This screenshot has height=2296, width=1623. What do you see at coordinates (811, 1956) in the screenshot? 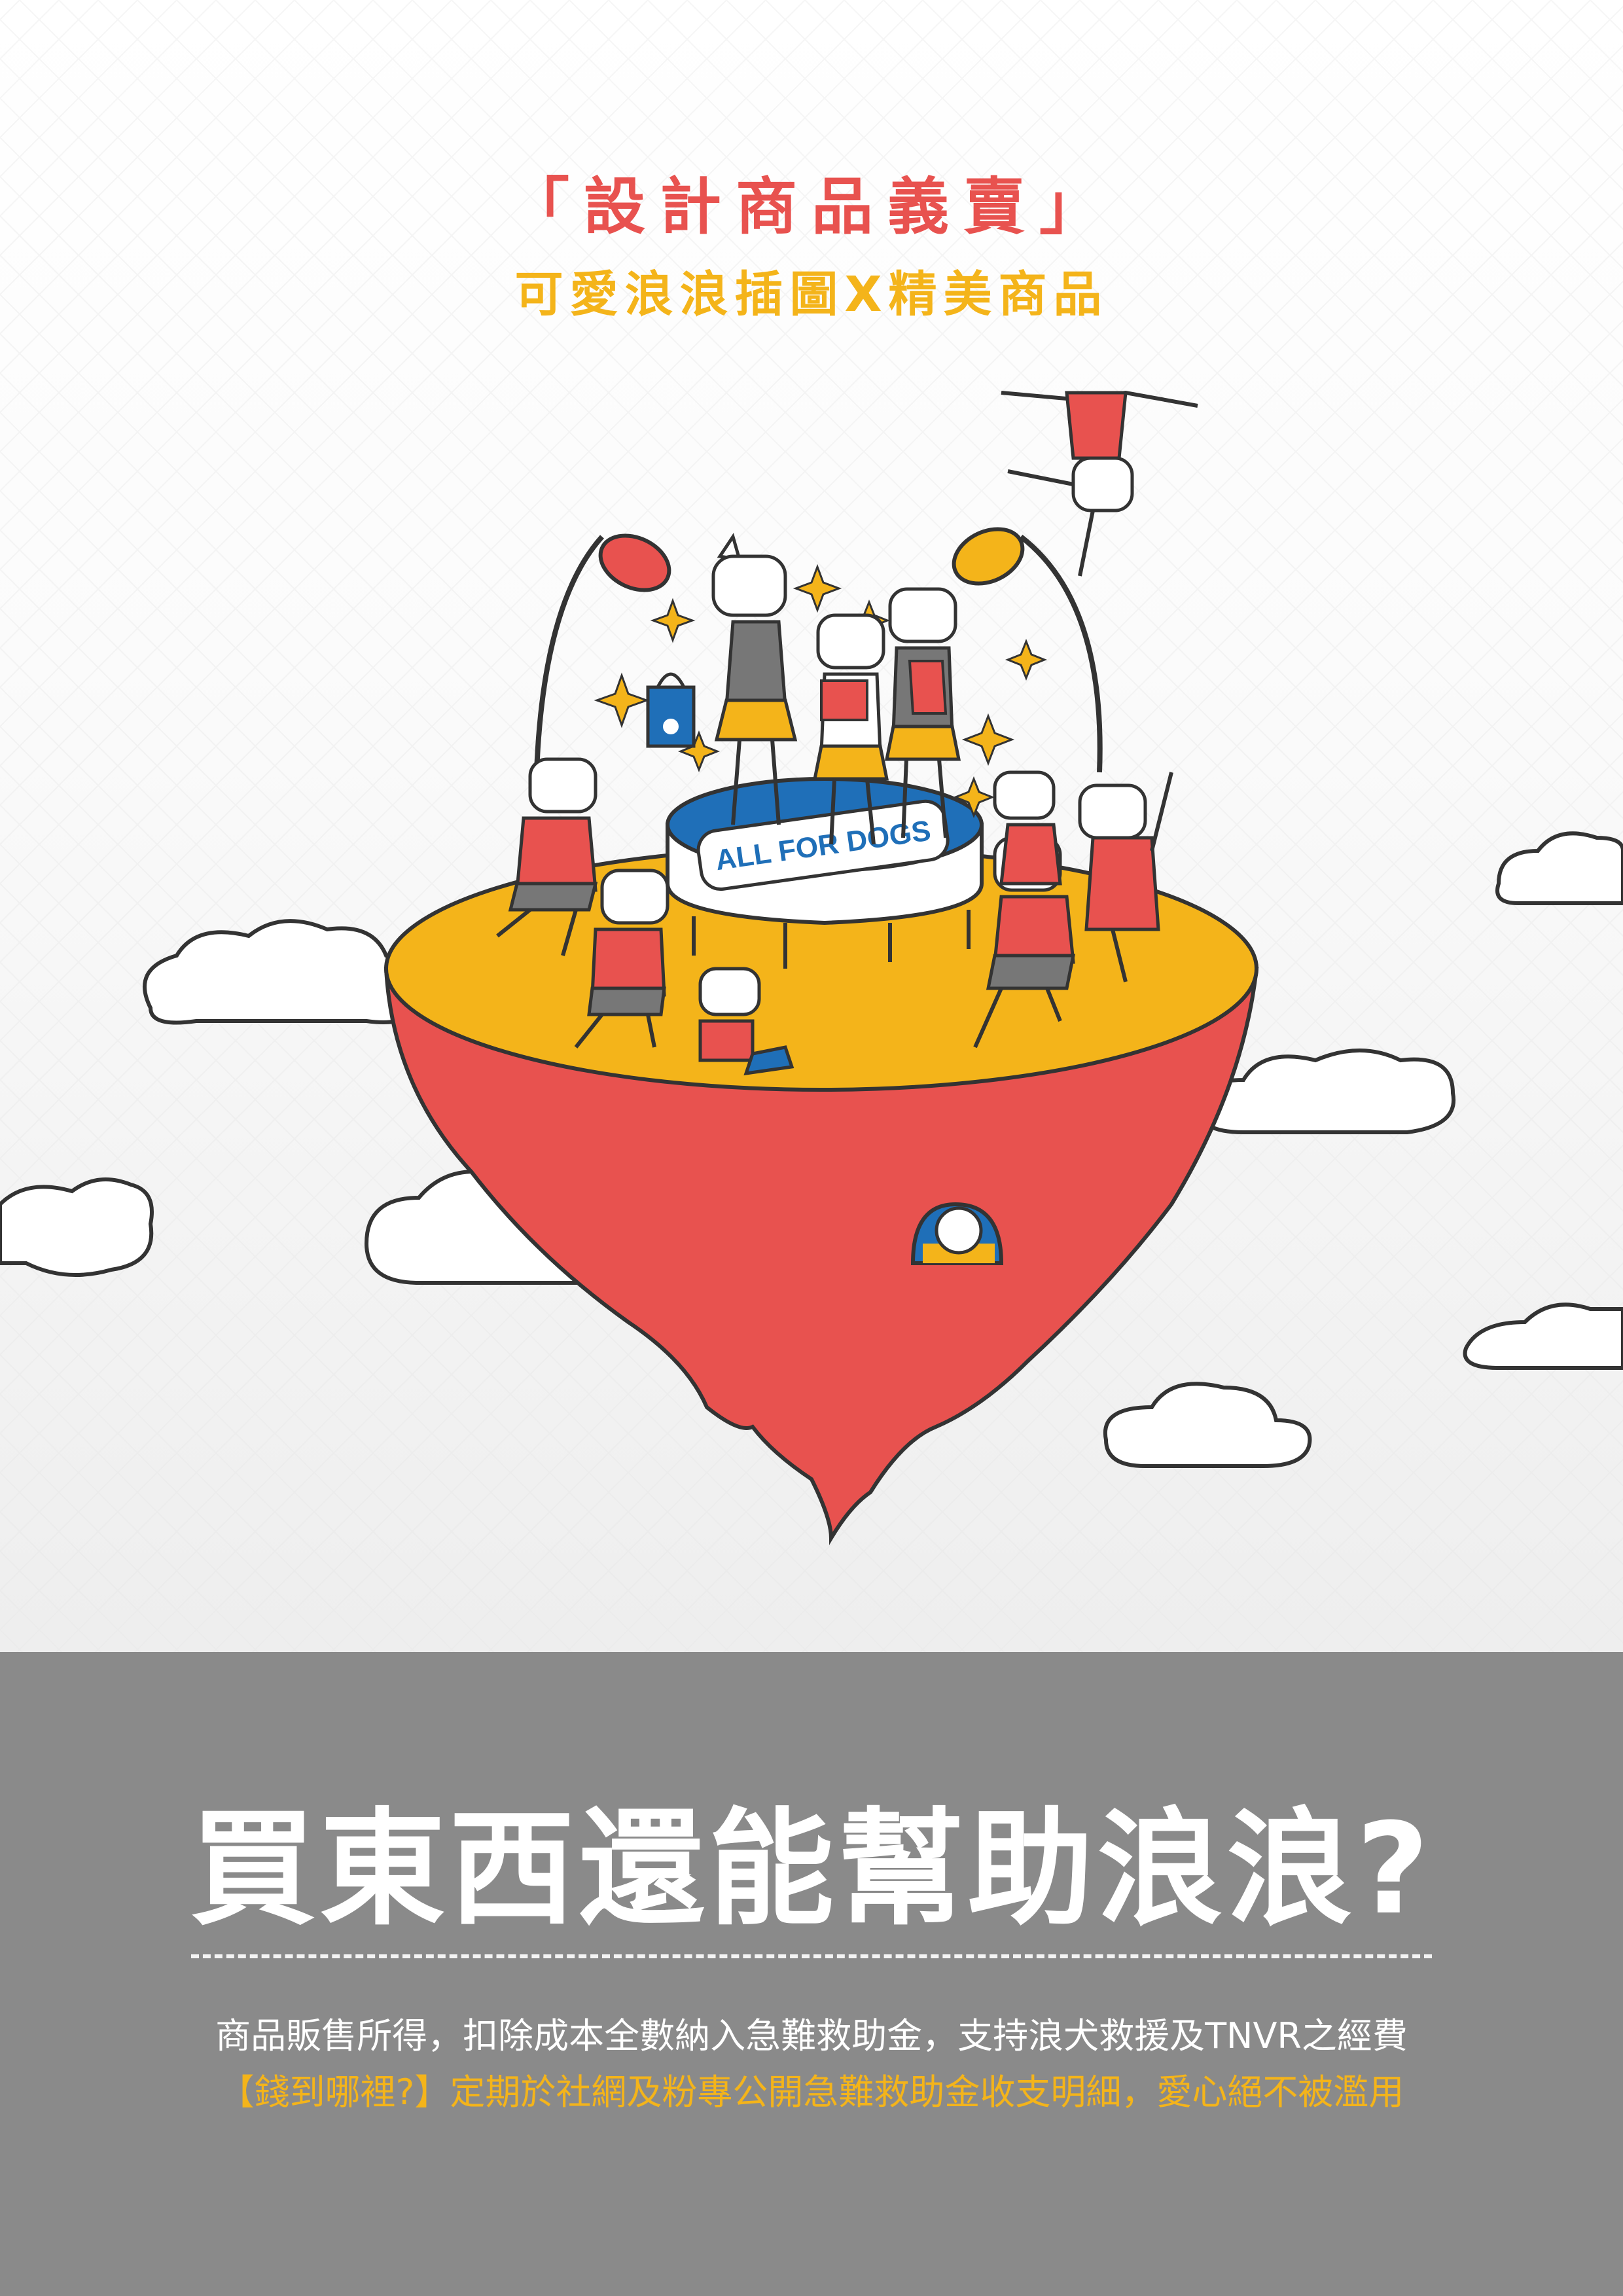
I see `dashed-divider` at bounding box center [811, 1956].